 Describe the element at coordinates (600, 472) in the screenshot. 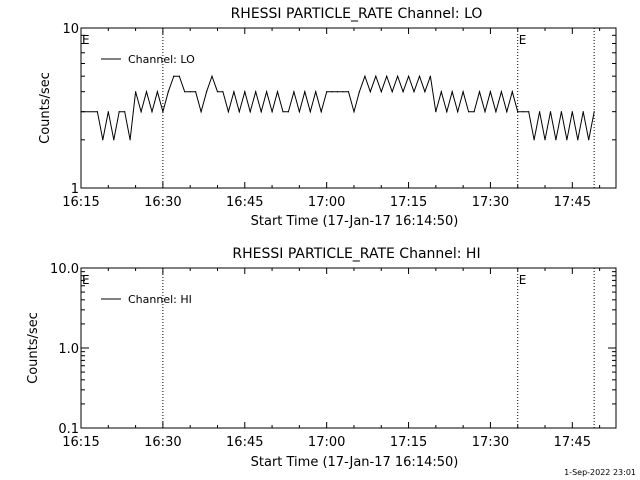

I see `footer-timestamp: 1-Sep-2022 23:01` at that location.